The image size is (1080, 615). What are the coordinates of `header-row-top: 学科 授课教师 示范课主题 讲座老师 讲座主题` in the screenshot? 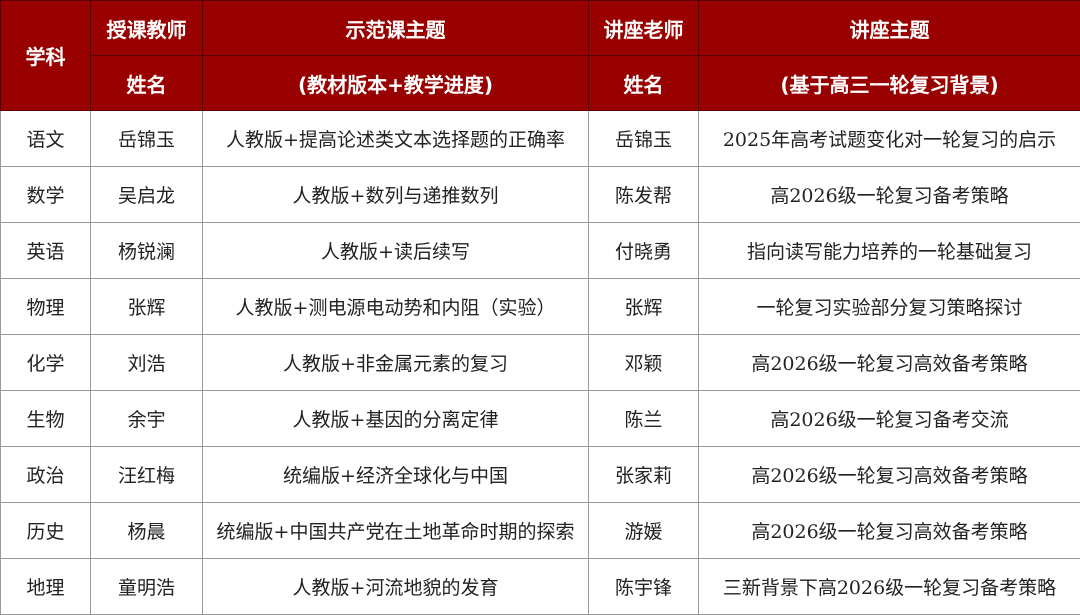 It's located at (540, 28).